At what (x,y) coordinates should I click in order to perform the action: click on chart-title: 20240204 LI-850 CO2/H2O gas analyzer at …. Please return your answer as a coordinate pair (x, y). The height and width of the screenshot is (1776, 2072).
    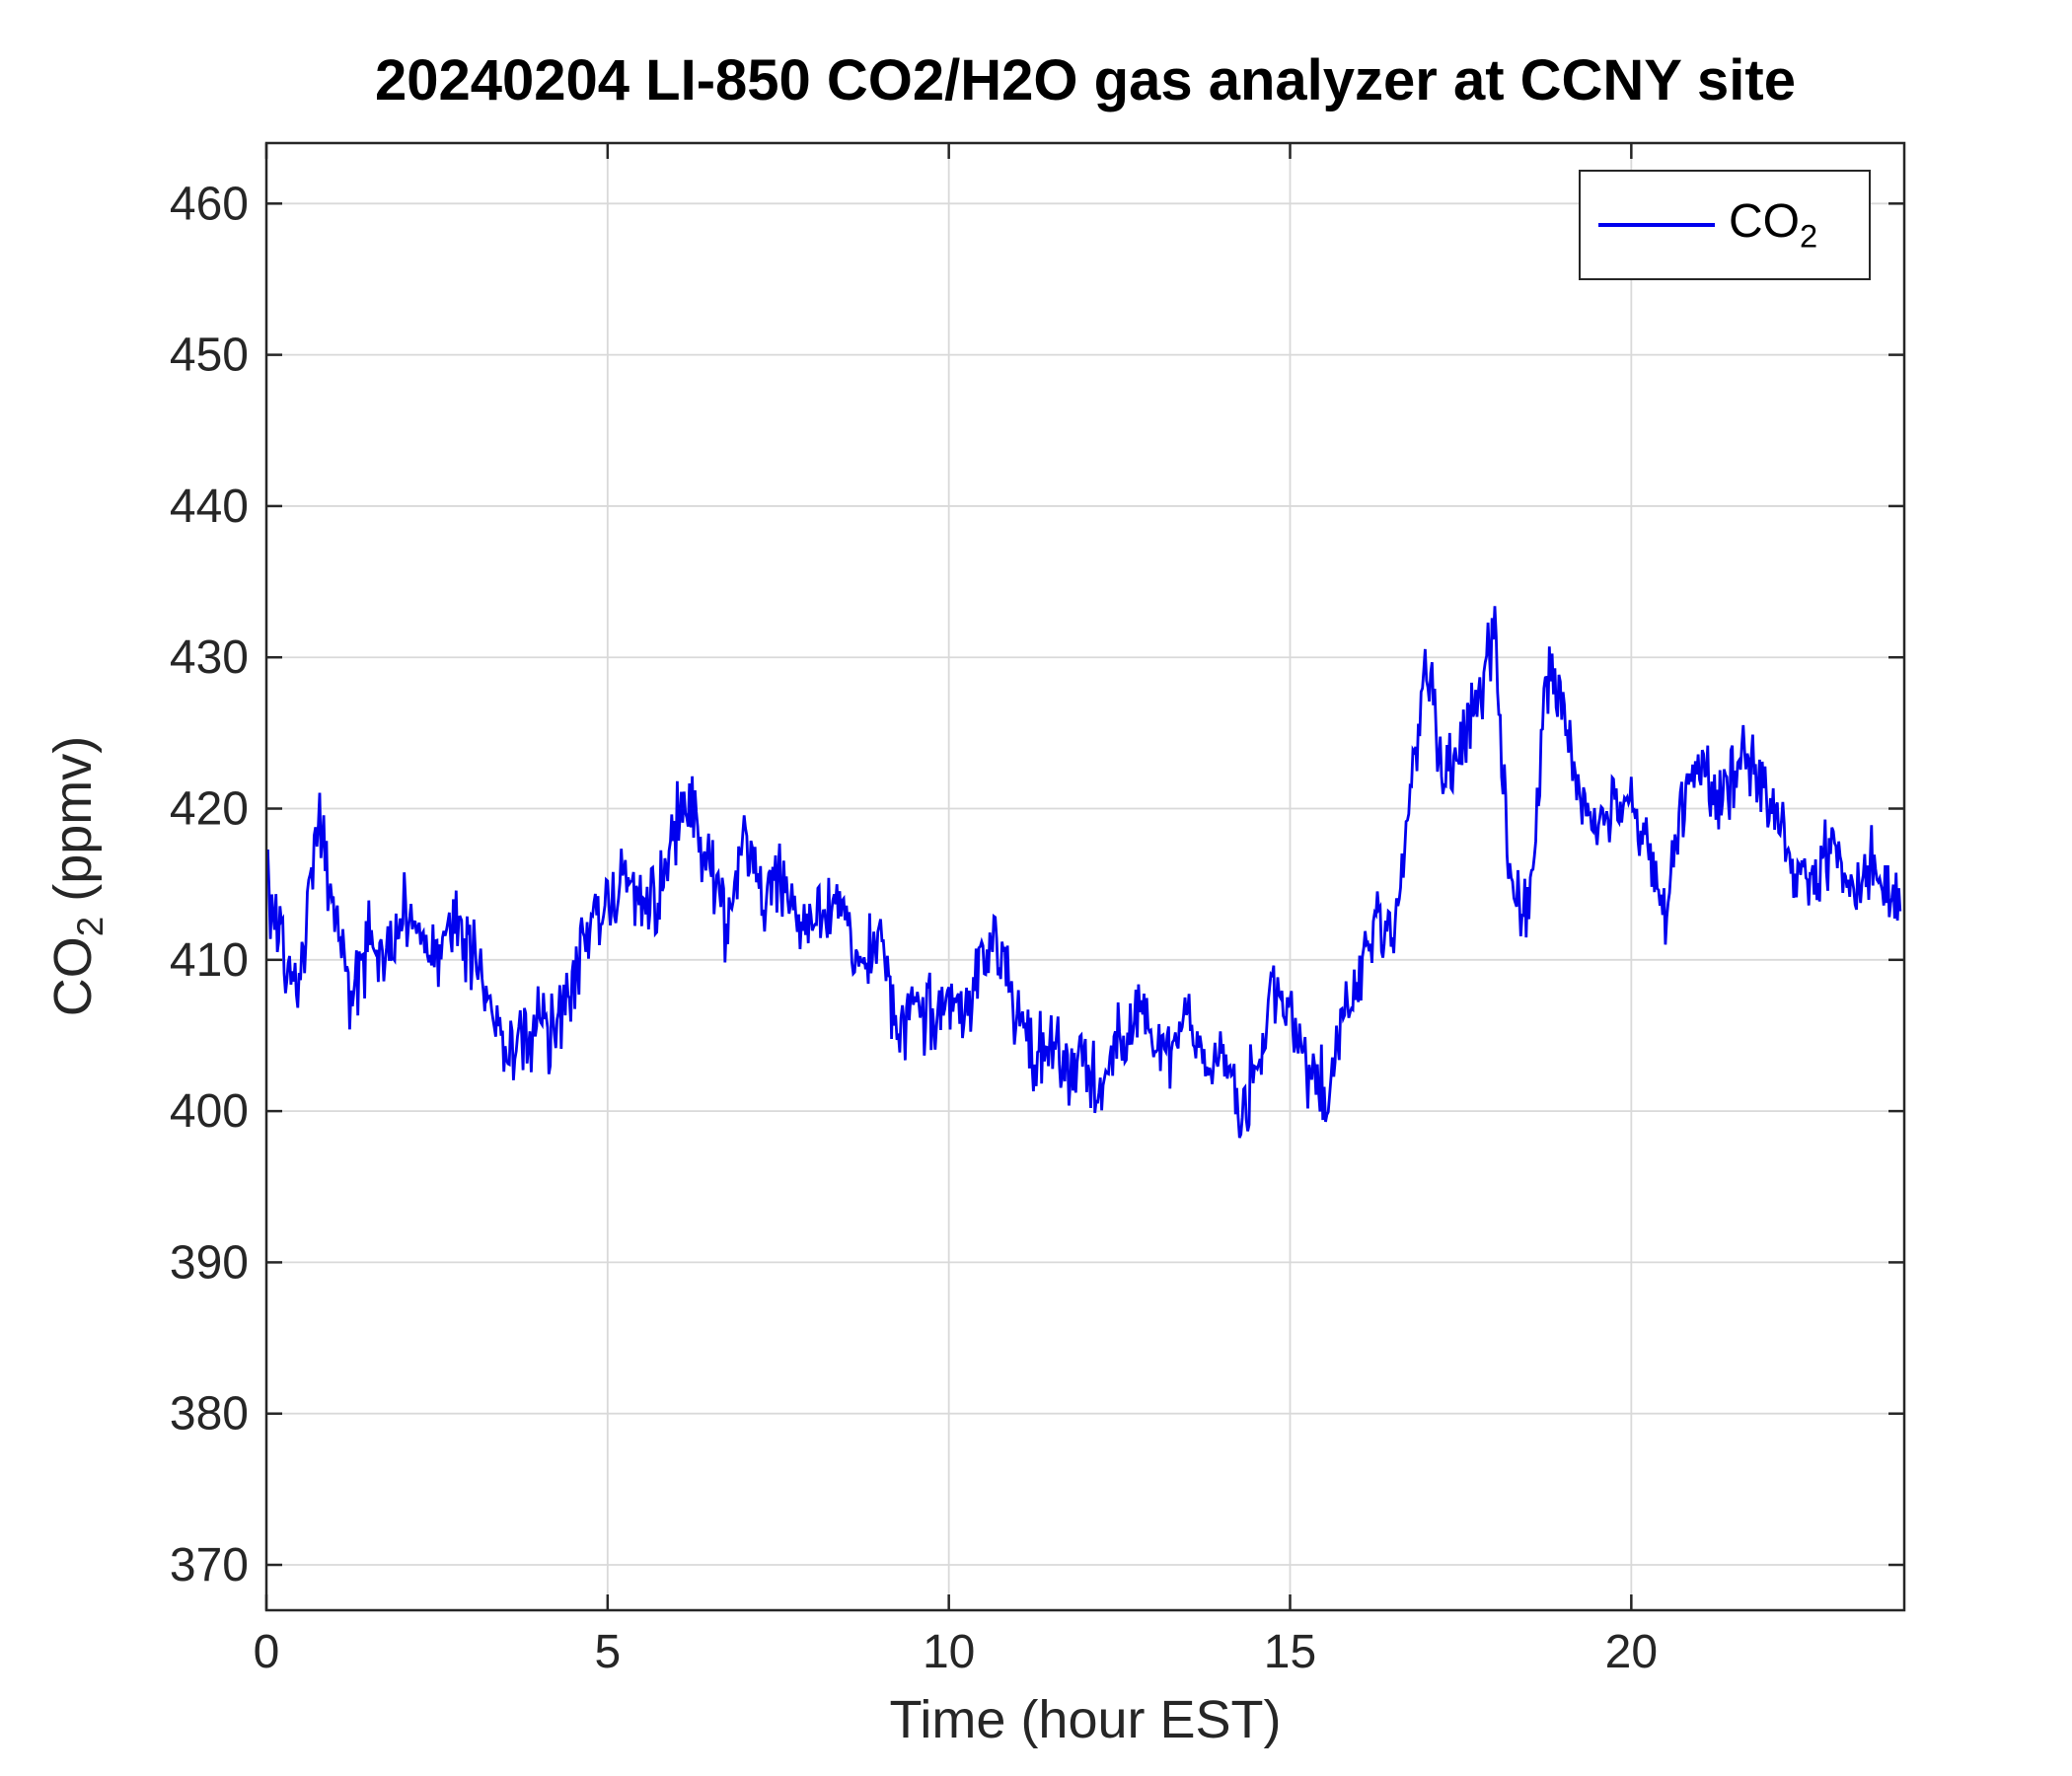
    Looking at the image, I should click on (1085, 80).